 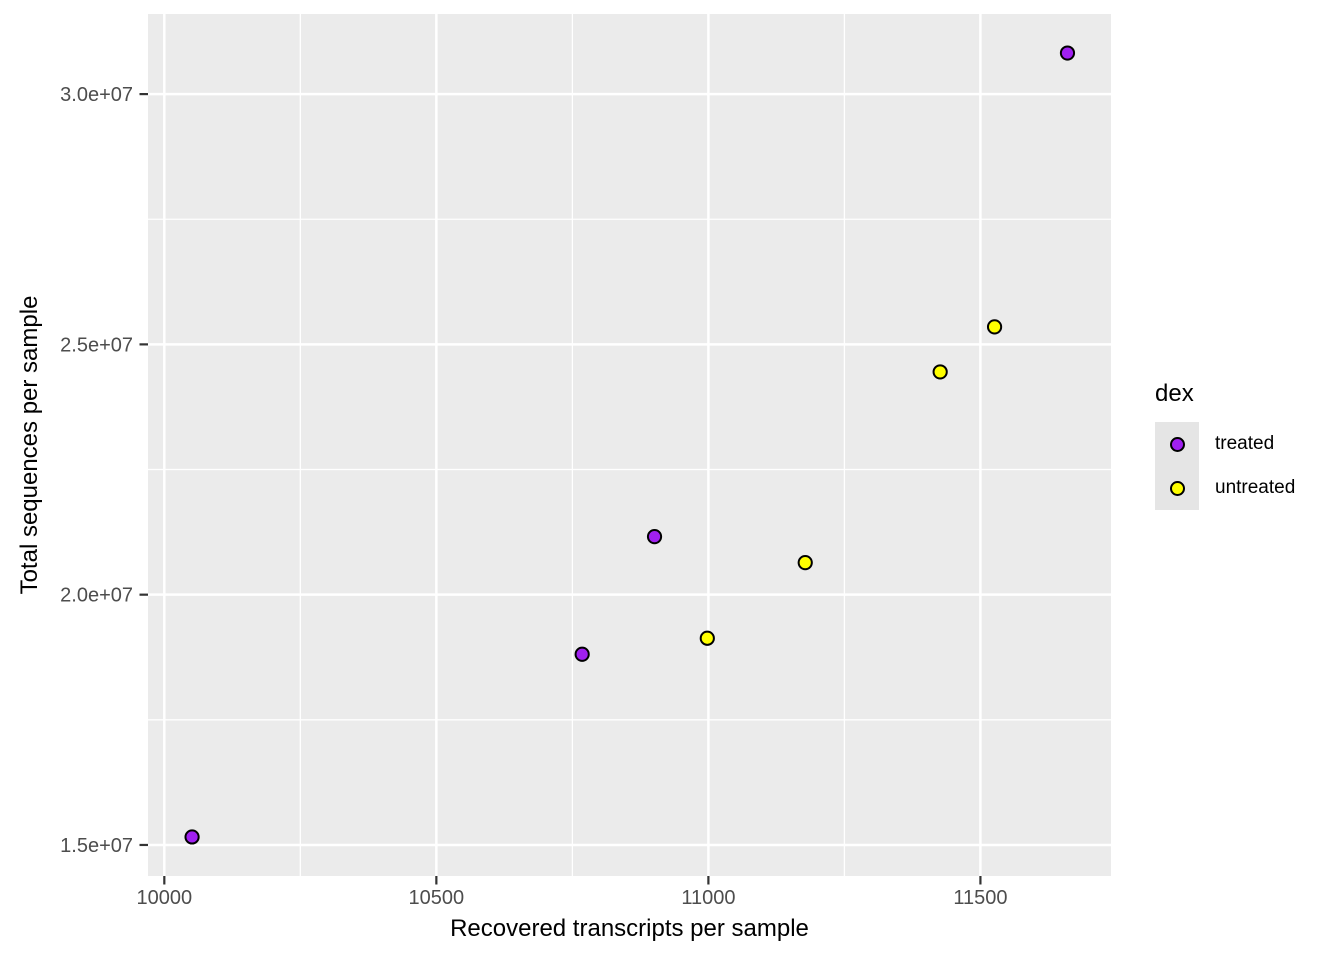 I want to click on legend-entry-untreated: untreated, so click(x=1225, y=488).